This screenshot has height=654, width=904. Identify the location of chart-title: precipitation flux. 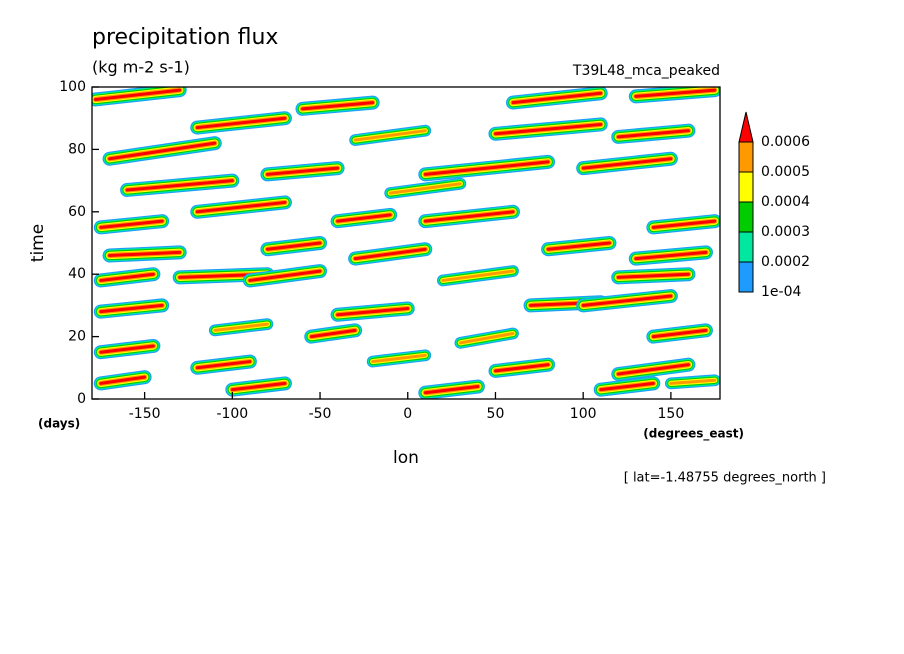
(185, 37).